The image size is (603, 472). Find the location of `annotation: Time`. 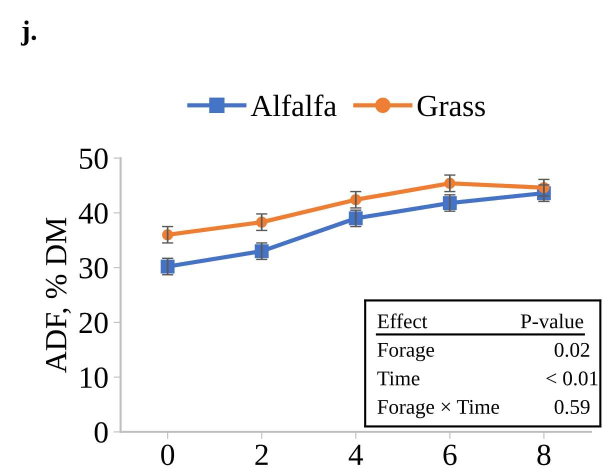

annotation: Time is located at coordinates (398, 378).